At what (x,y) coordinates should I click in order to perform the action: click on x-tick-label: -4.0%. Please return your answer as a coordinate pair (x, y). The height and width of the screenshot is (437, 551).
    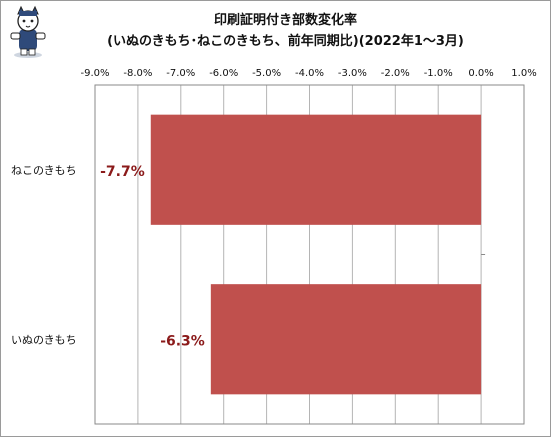
    Looking at the image, I should click on (309, 73).